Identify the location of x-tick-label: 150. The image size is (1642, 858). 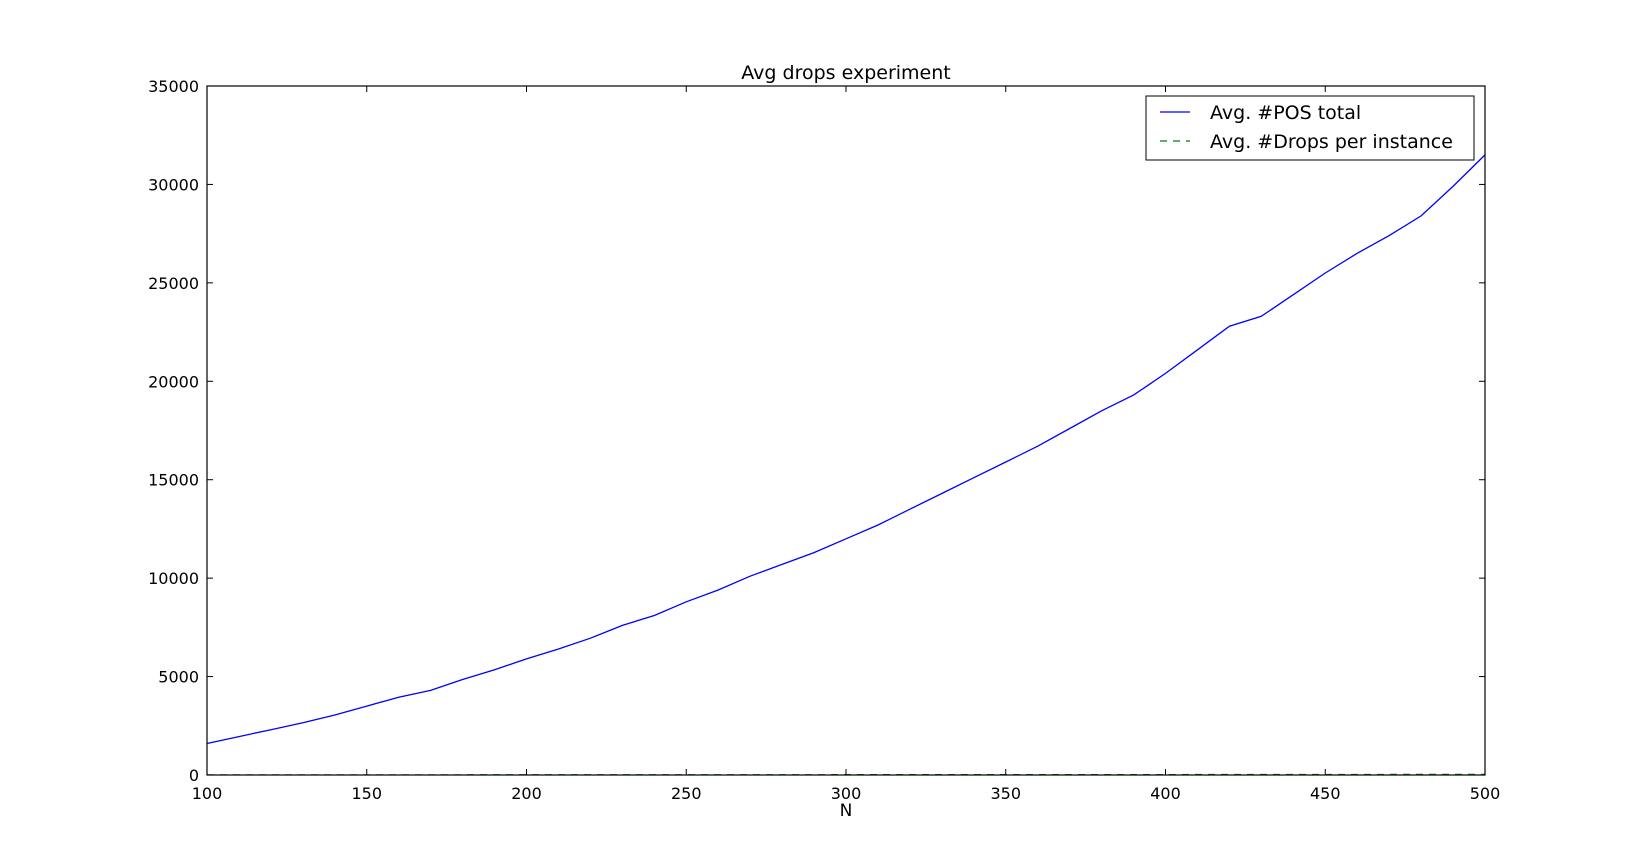
(366, 793).